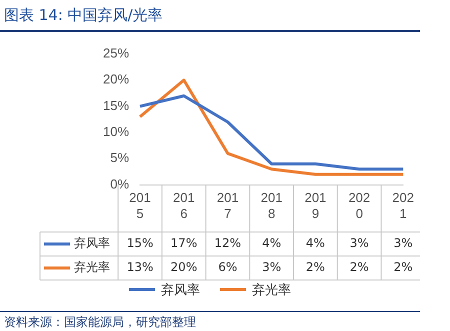  Describe the element at coordinates (116, 53) in the screenshot. I see `y-tick-label: 25%` at that location.